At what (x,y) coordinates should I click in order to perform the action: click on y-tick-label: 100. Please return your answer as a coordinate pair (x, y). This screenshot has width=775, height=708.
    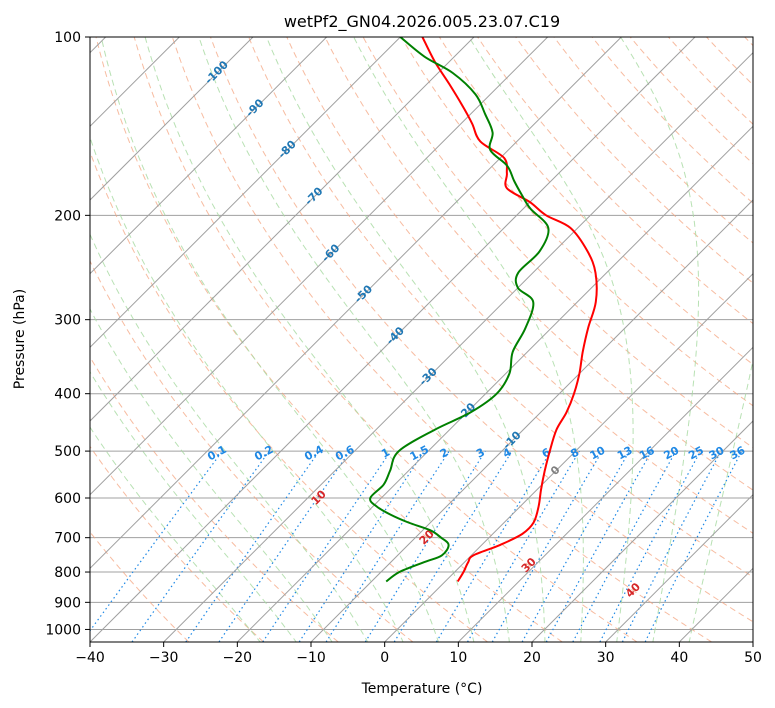
    Looking at the image, I should click on (67, 38).